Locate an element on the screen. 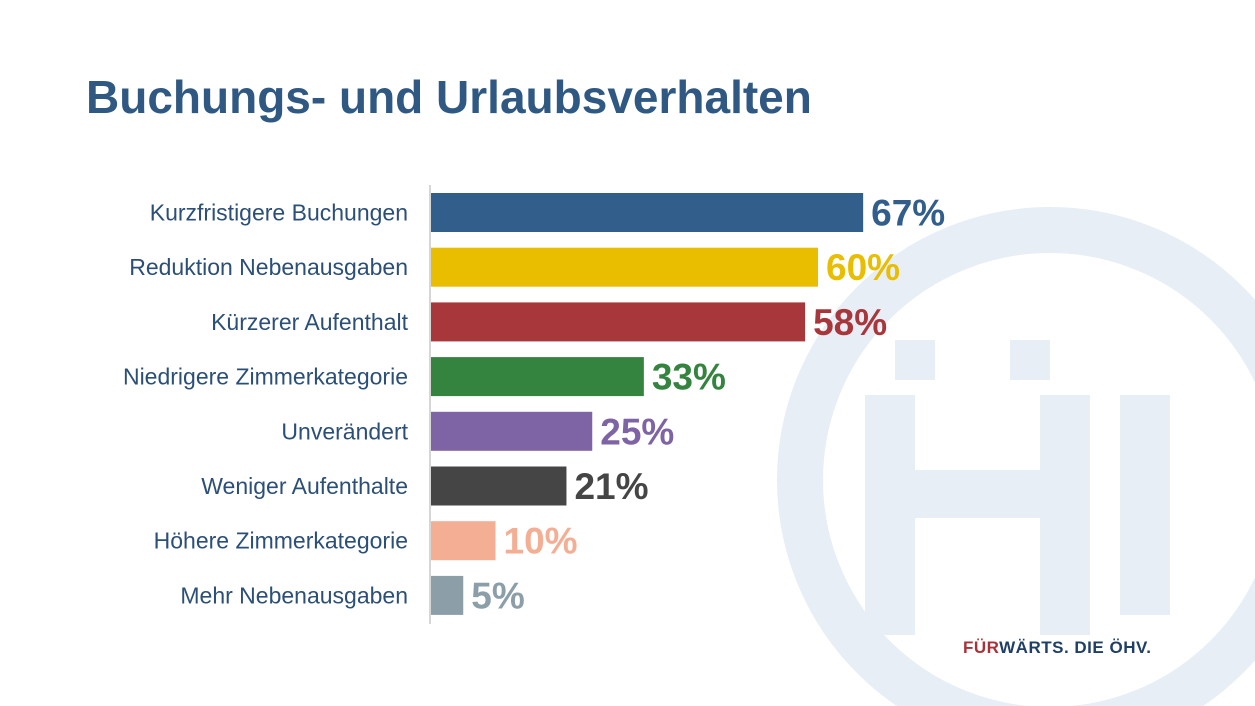  value-label: 21% is located at coordinates (611, 486).